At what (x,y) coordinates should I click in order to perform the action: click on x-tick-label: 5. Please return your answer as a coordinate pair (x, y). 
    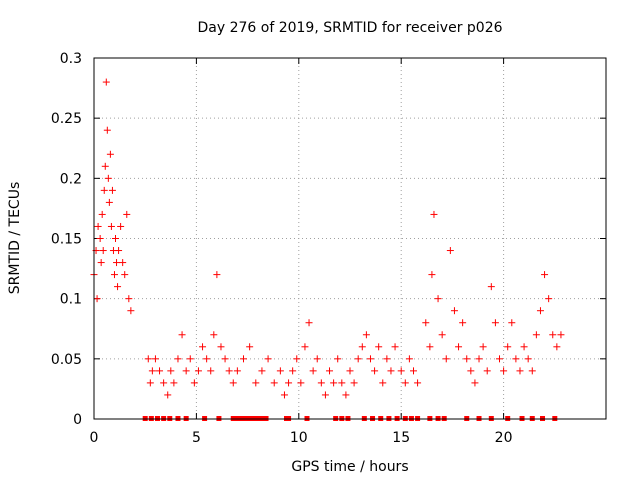
    Looking at the image, I should click on (196, 438).